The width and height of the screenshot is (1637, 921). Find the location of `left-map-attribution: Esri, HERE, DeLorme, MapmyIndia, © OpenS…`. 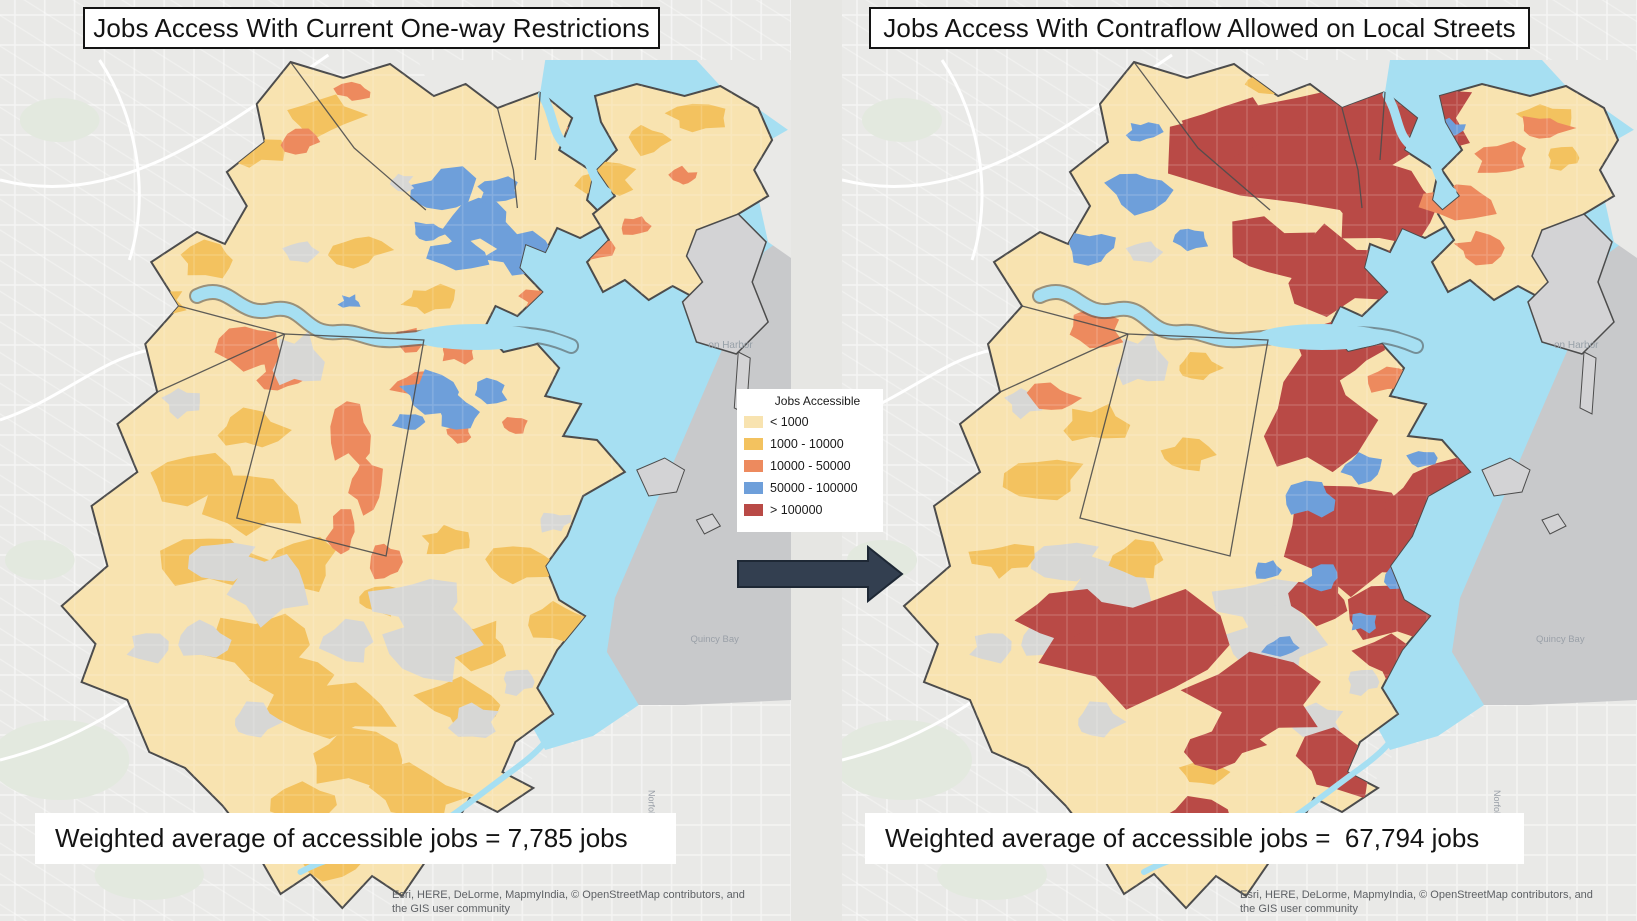

left-map-attribution: Esri, HERE, DeLorme, MapmyIndia, © OpenS… is located at coordinates (592, 902).